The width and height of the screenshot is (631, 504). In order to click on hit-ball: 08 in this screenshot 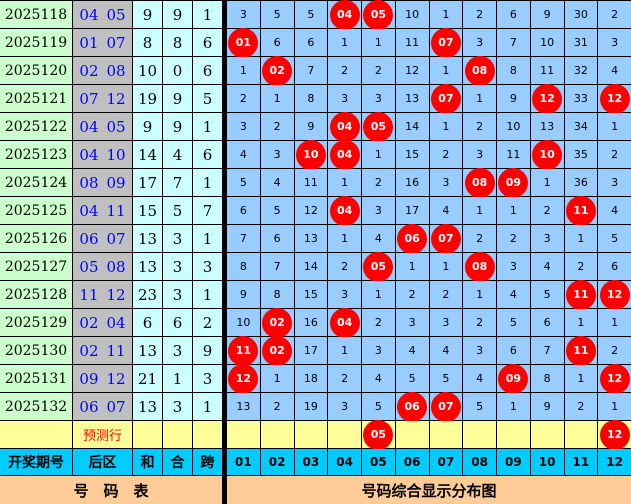, I will do `click(479, 70)`.